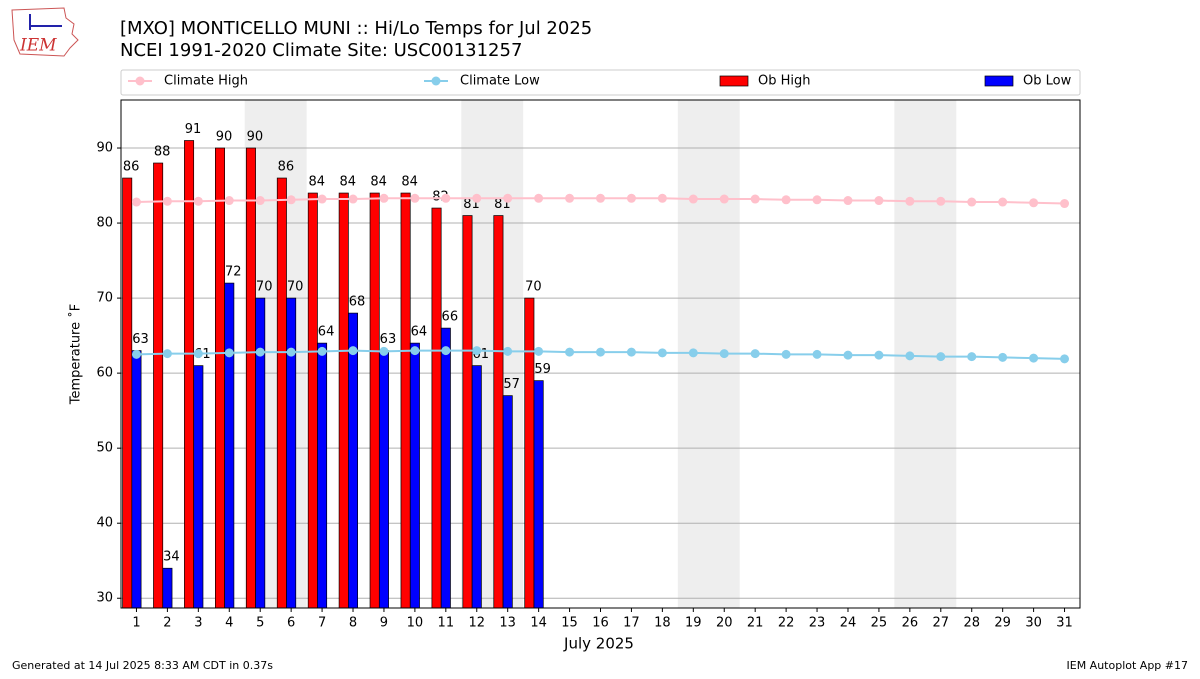 This screenshot has height=679, width=1200. What do you see at coordinates (162, 152) in the screenshot?
I see `data-label: 88` at bounding box center [162, 152].